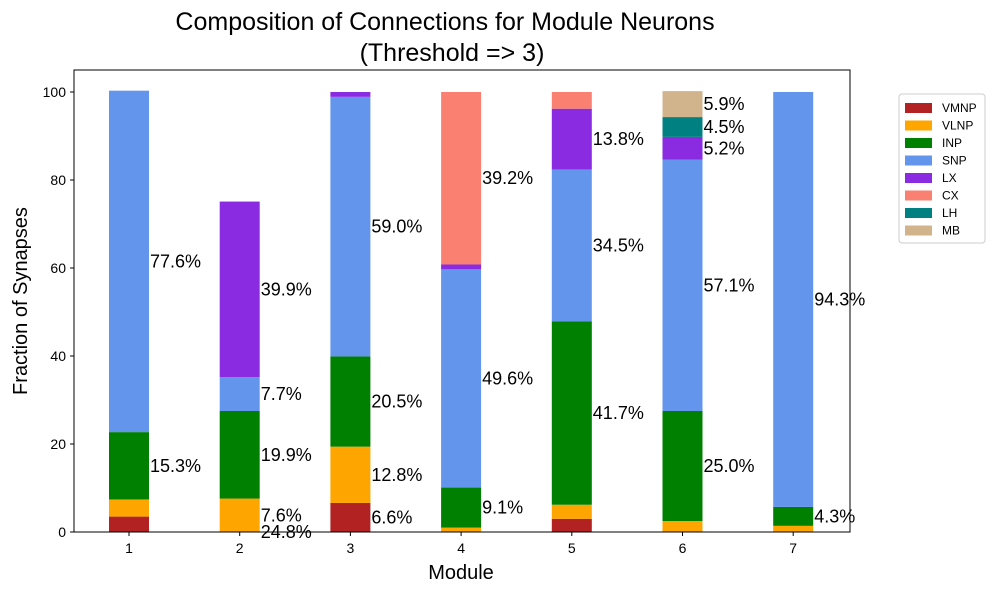 This screenshot has height=593, width=998. I want to click on legend-label: VMNP, so click(959, 108).